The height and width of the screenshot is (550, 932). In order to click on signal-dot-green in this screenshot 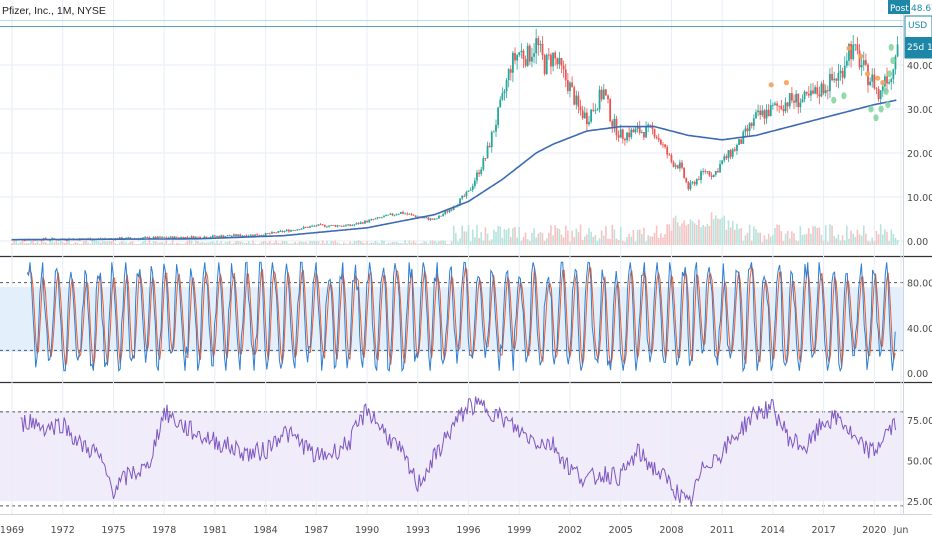, I will do `click(834, 100)`.